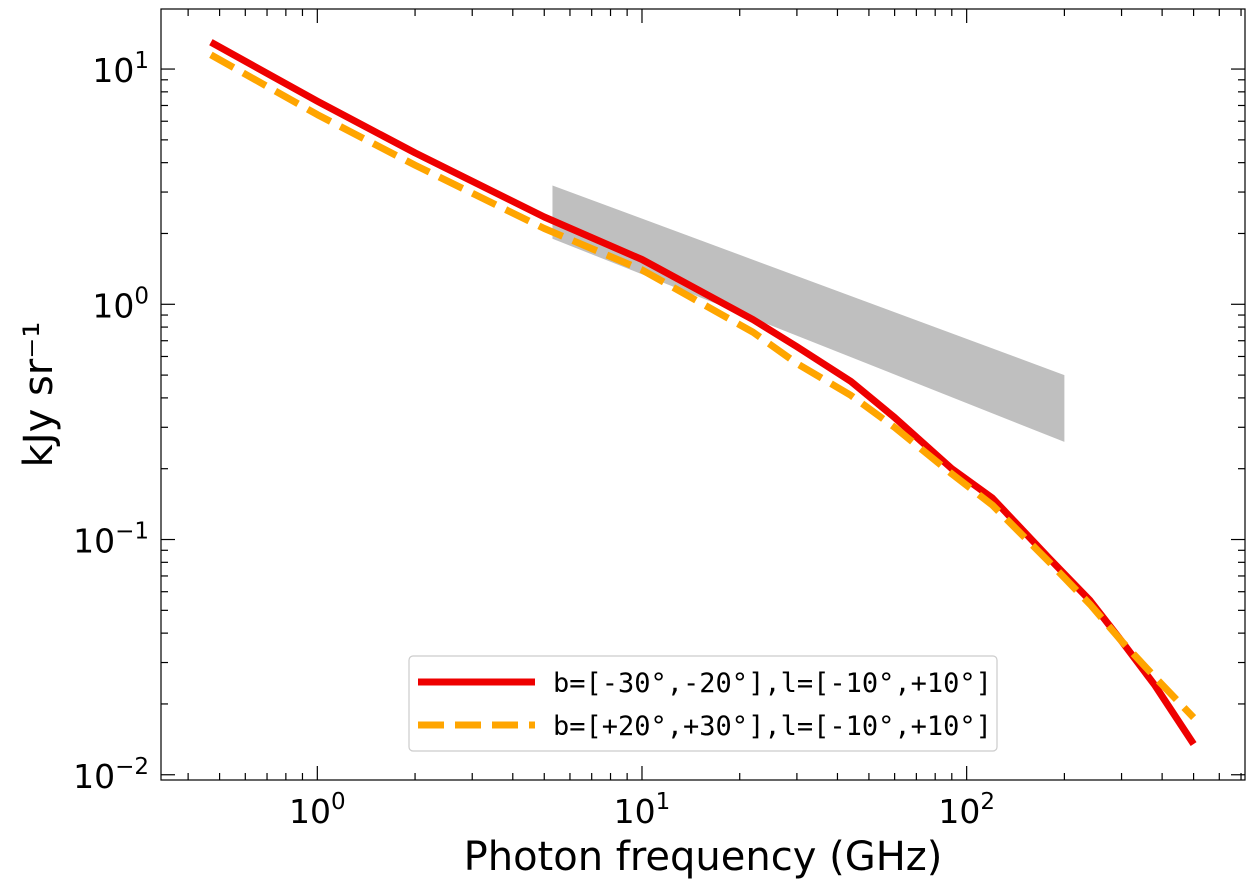 This screenshot has width=1255, height=887. Describe the element at coordinates (966, 810) in the screenshot. I see `x-tick-label: 102` at that location.